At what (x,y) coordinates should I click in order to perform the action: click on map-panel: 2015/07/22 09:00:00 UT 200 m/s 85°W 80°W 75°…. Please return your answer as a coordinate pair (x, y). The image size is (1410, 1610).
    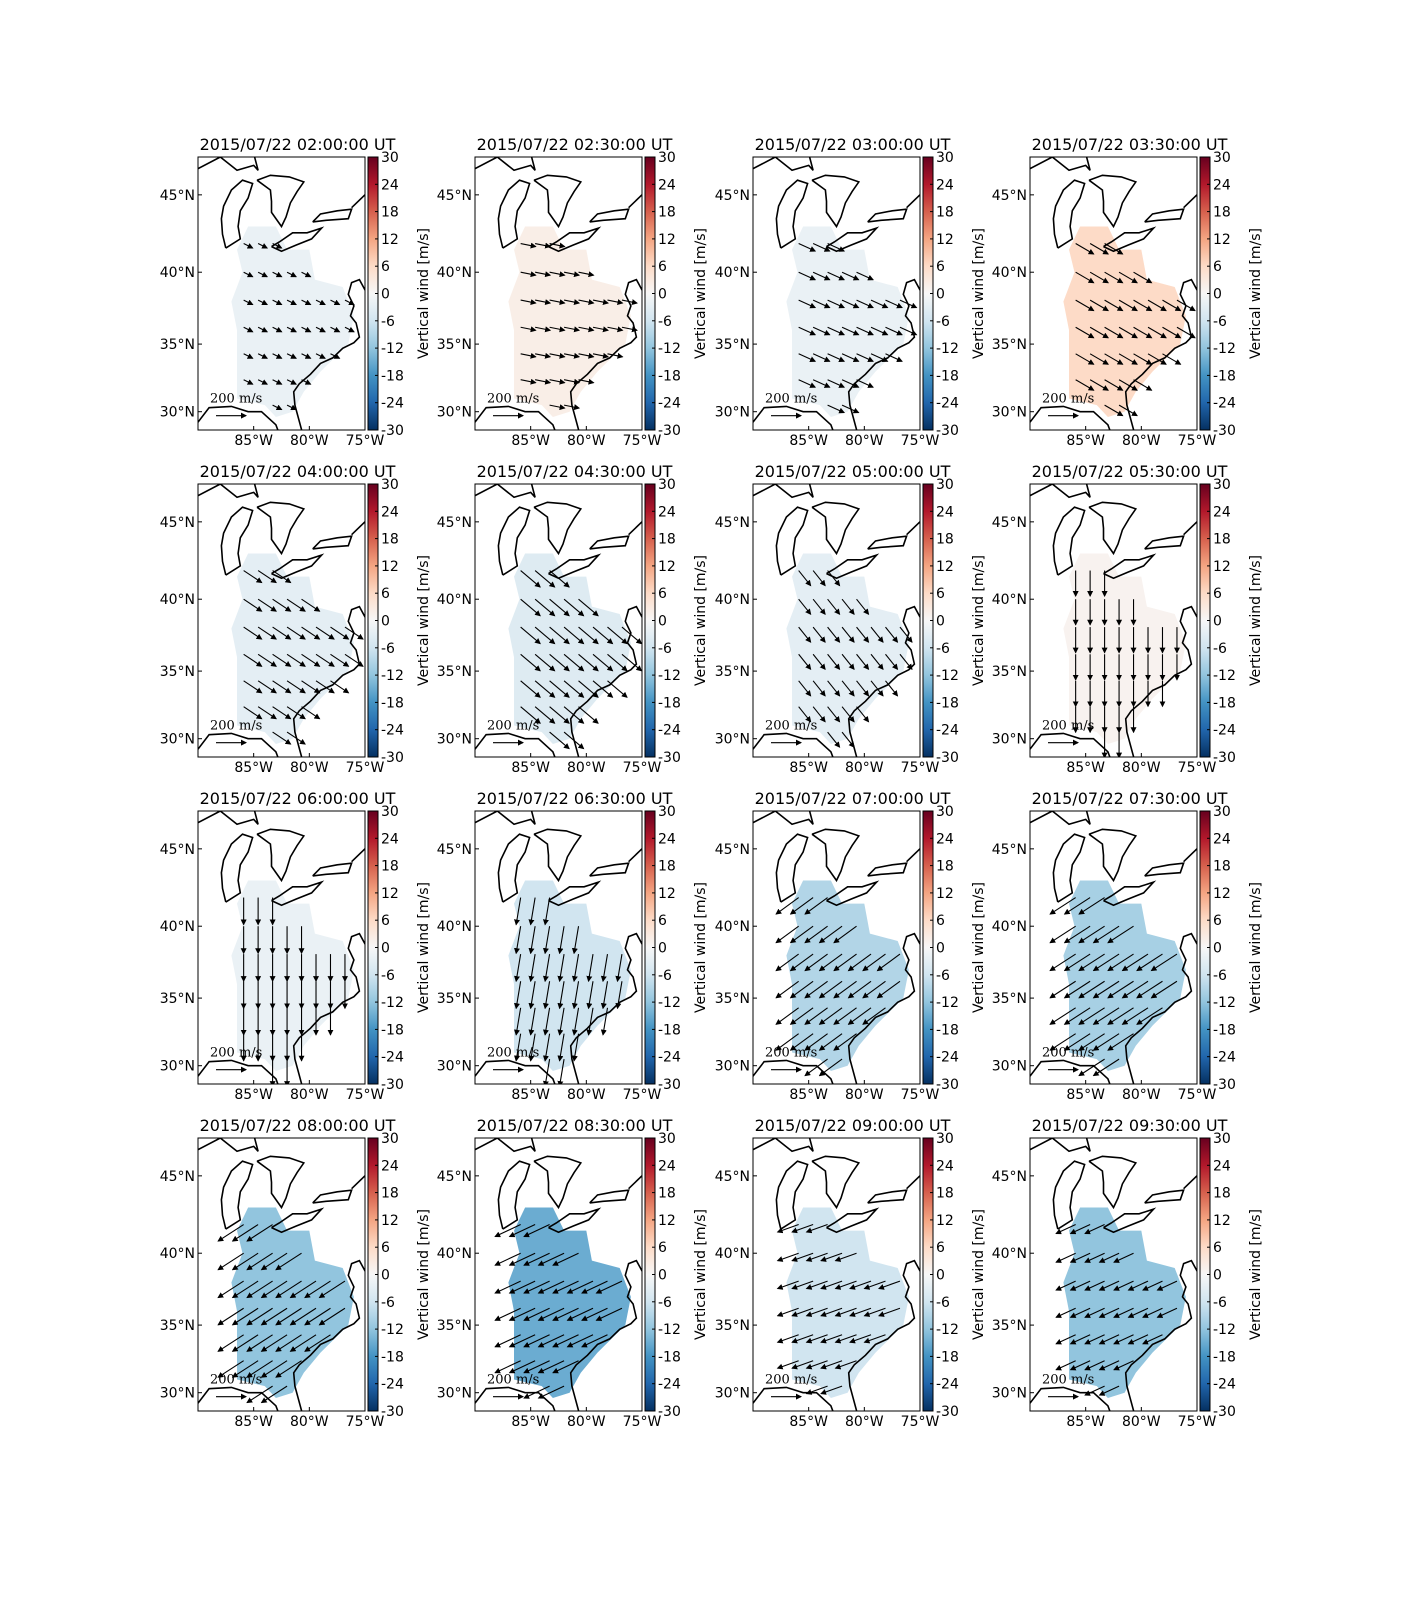
    Looking at the image, I should click on (851, 1273).